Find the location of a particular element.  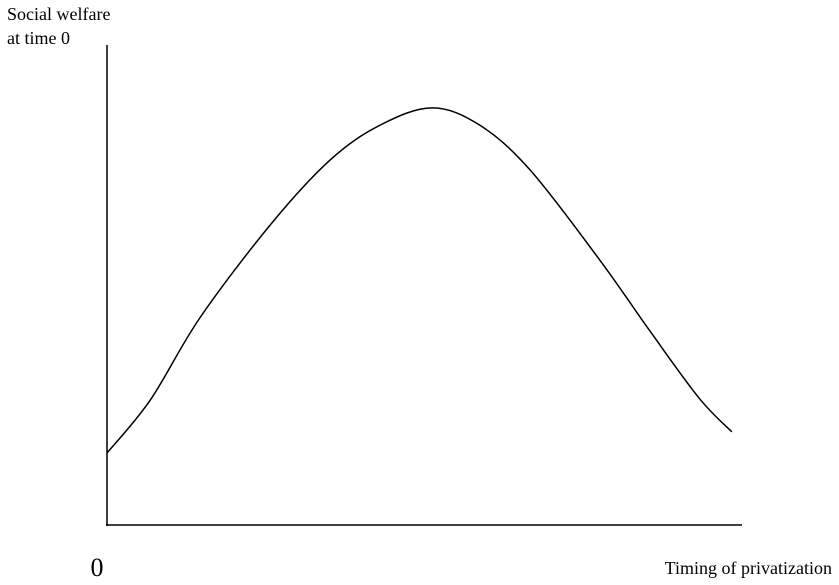

y-axis-label: at time 0 is located at coordinates (38, 38).